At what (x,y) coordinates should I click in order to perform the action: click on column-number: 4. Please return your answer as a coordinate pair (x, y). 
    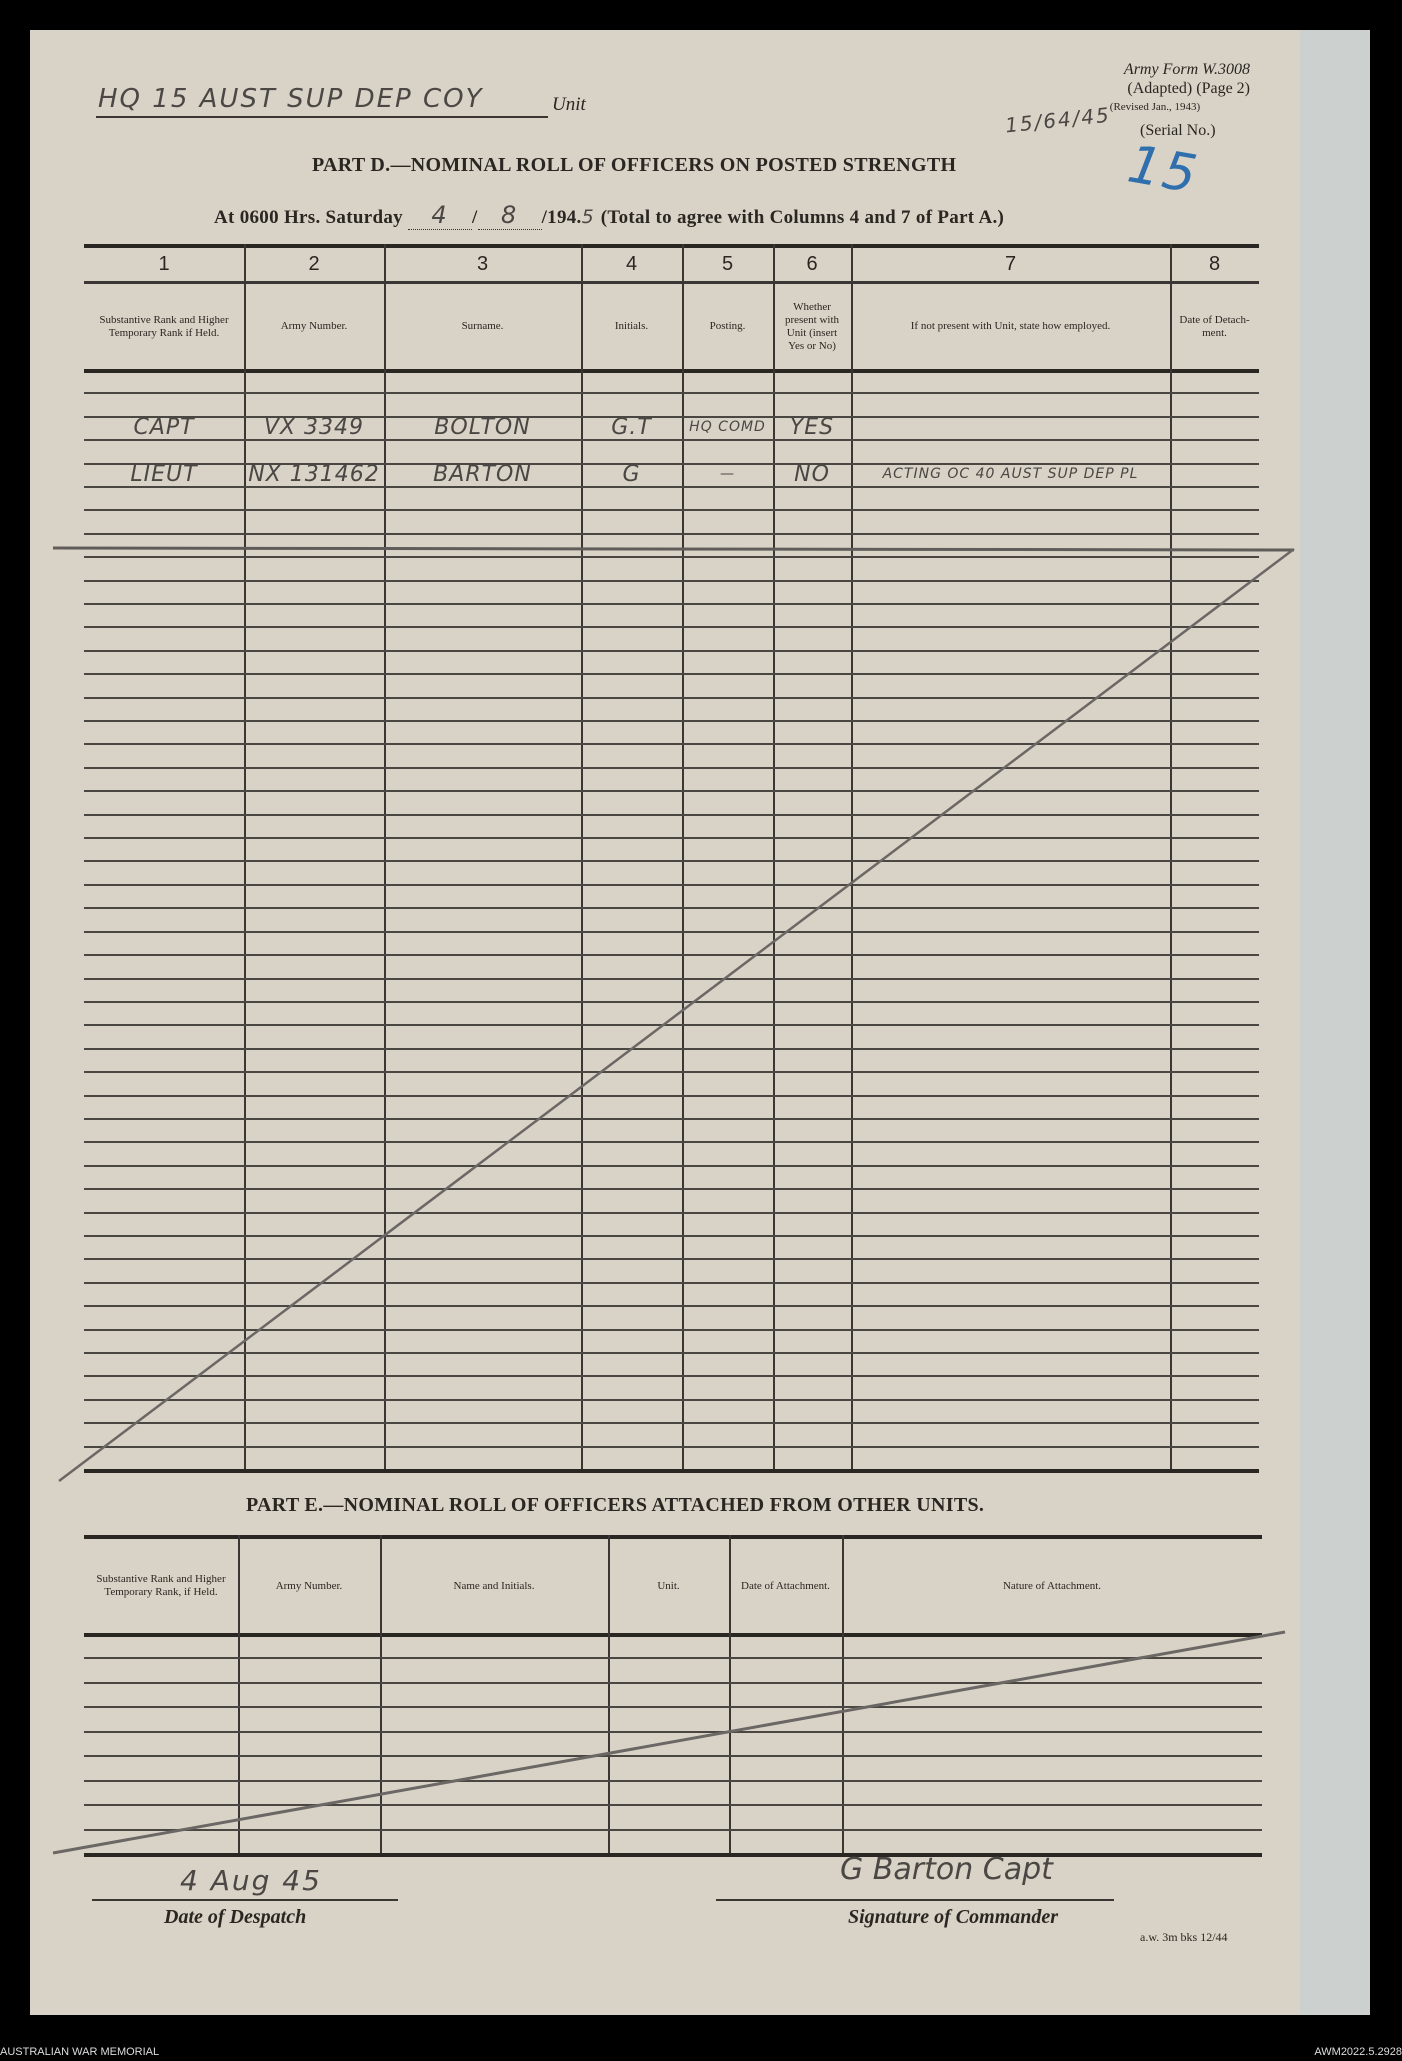
    Looking at the image, I should click on (631, 264).